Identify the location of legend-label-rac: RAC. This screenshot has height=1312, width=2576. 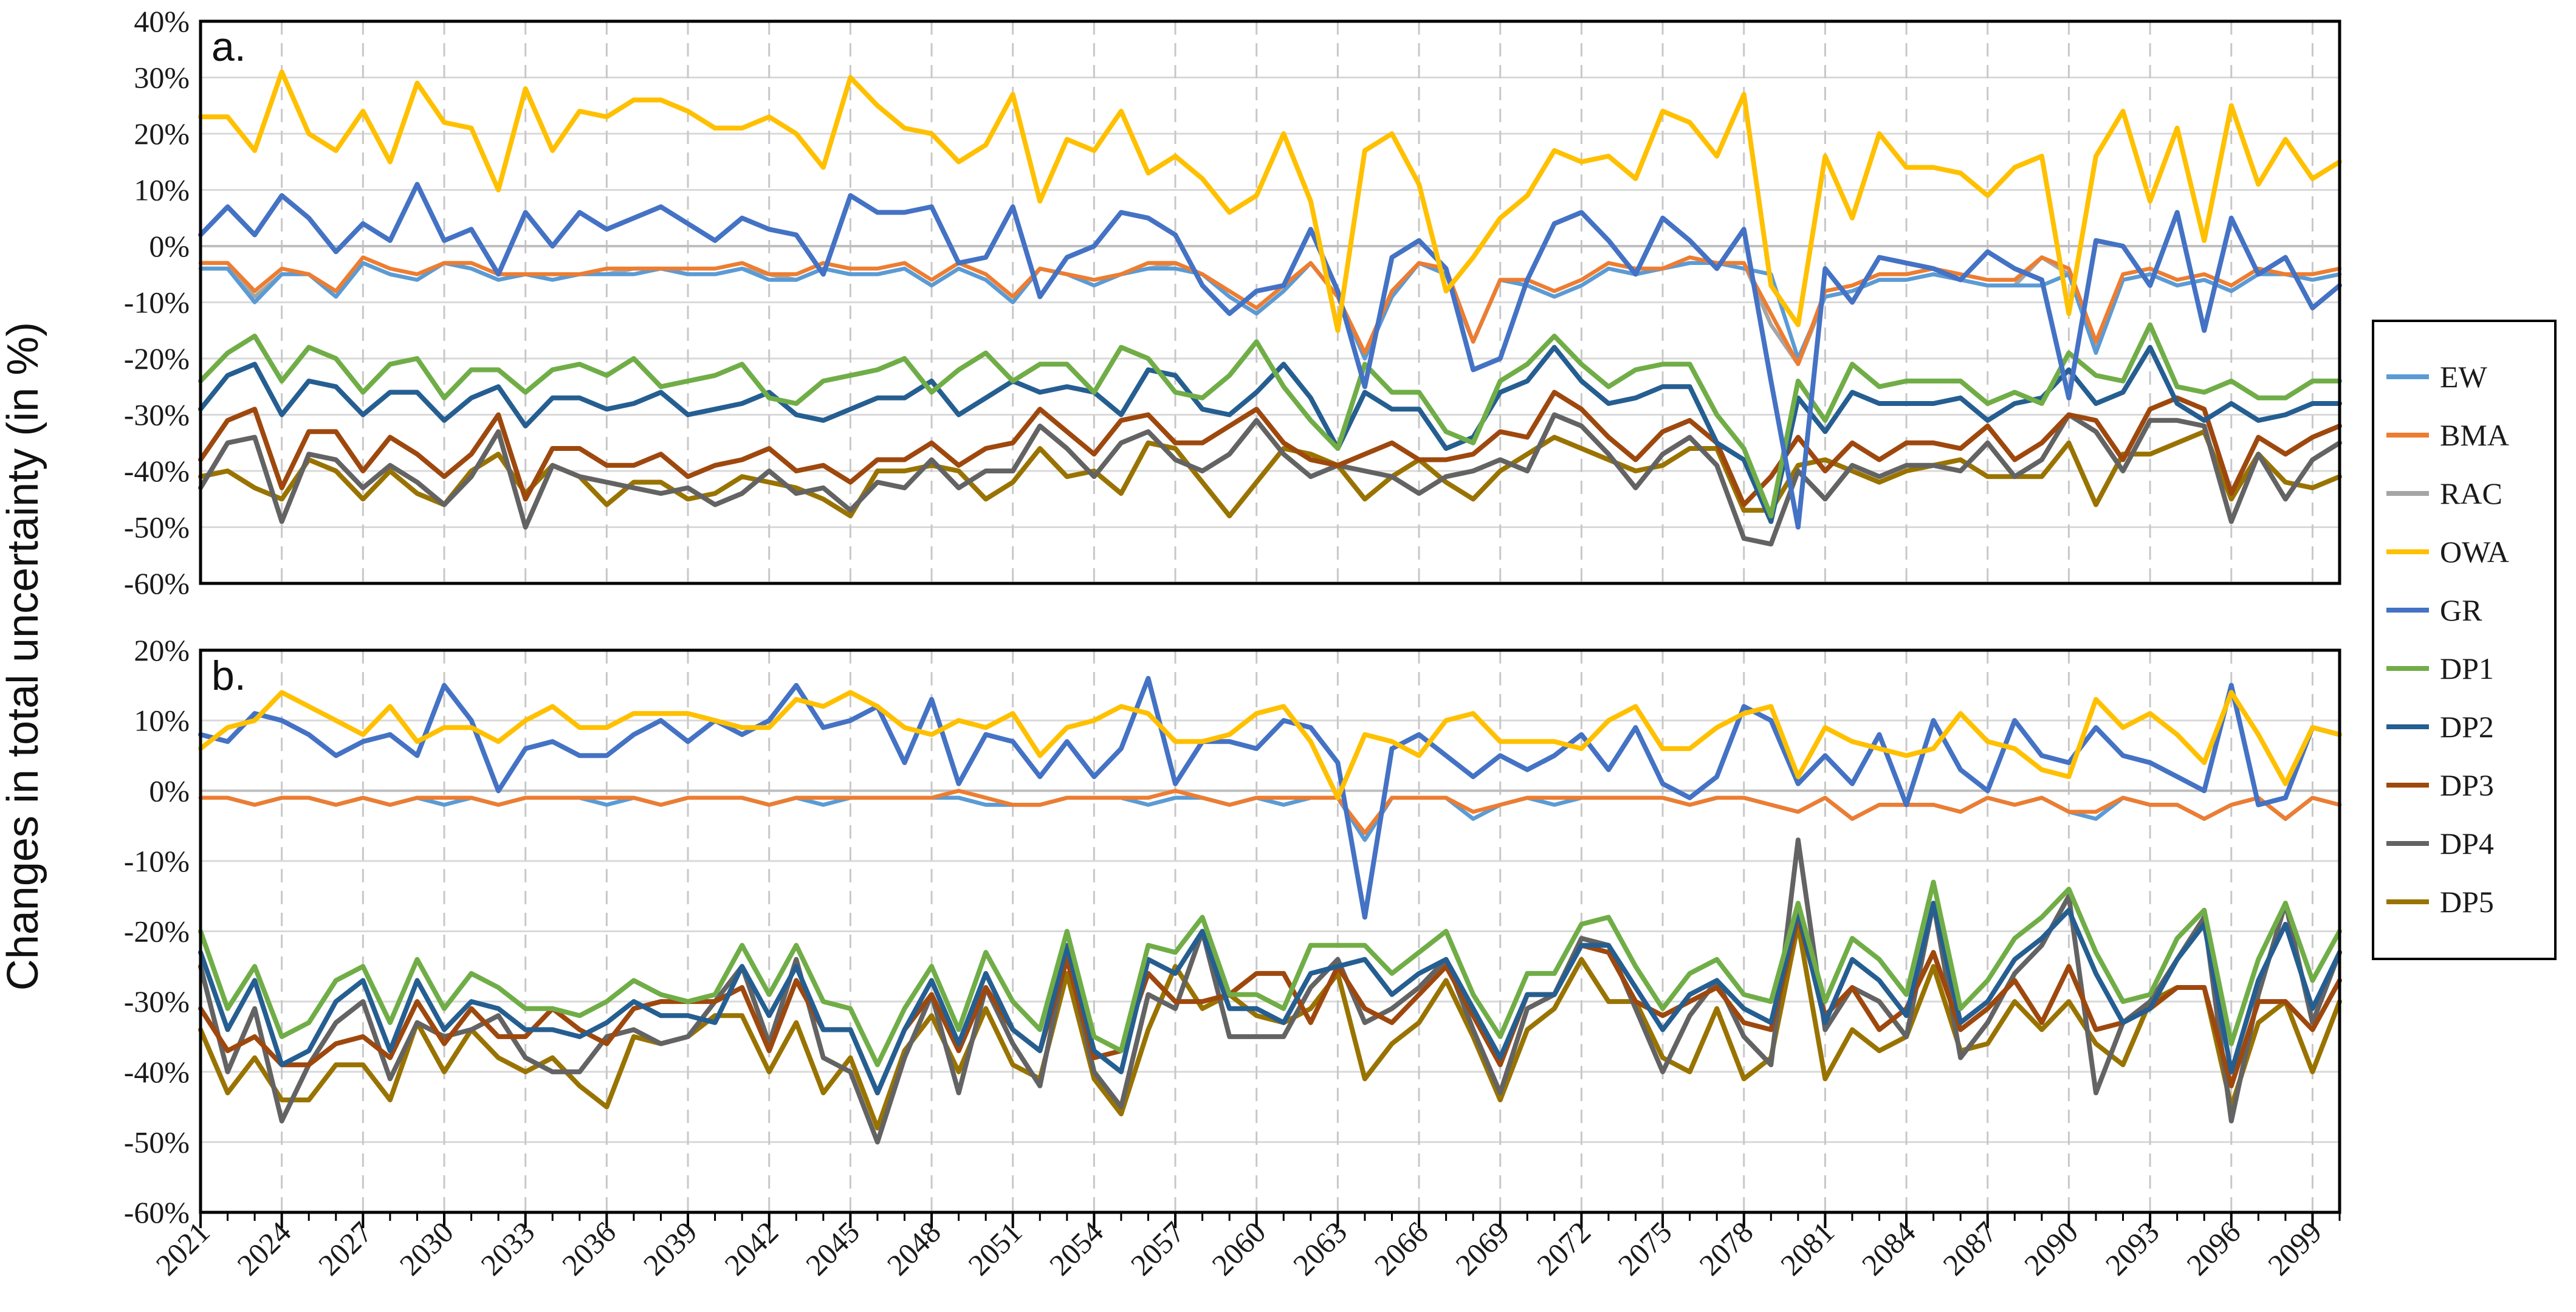
(2471, 493).